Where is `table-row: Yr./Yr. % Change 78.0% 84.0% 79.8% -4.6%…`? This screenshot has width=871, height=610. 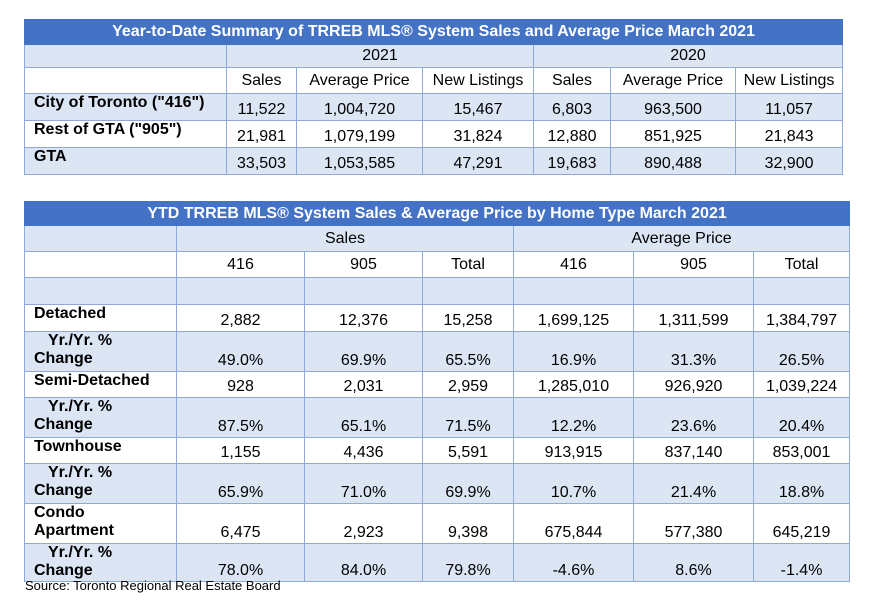
table-row: Yr./Yr. % Change 78.0% 84.0% 79.8% -4.6%… is located at coordinates (437, 562).